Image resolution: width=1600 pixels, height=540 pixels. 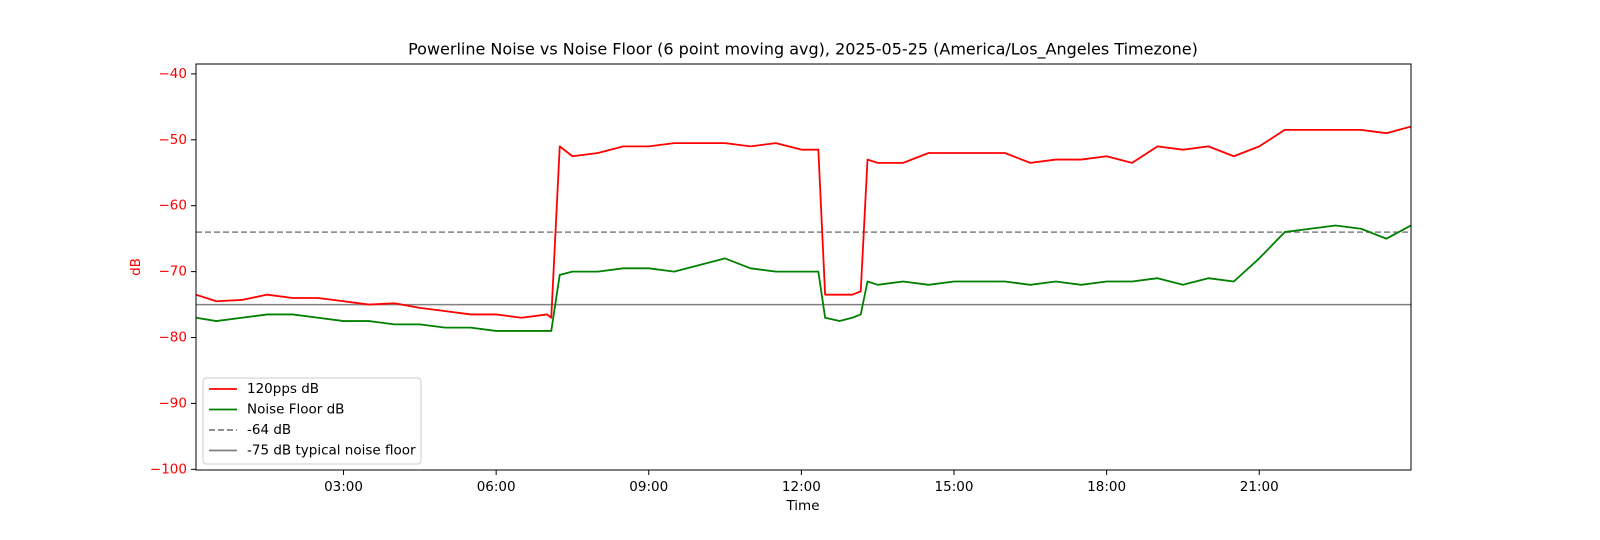 What do you see at coordinates (283, 389) in the screenshot?
I see `legend-label: 120pps dB` at bounding box center [283, 389].